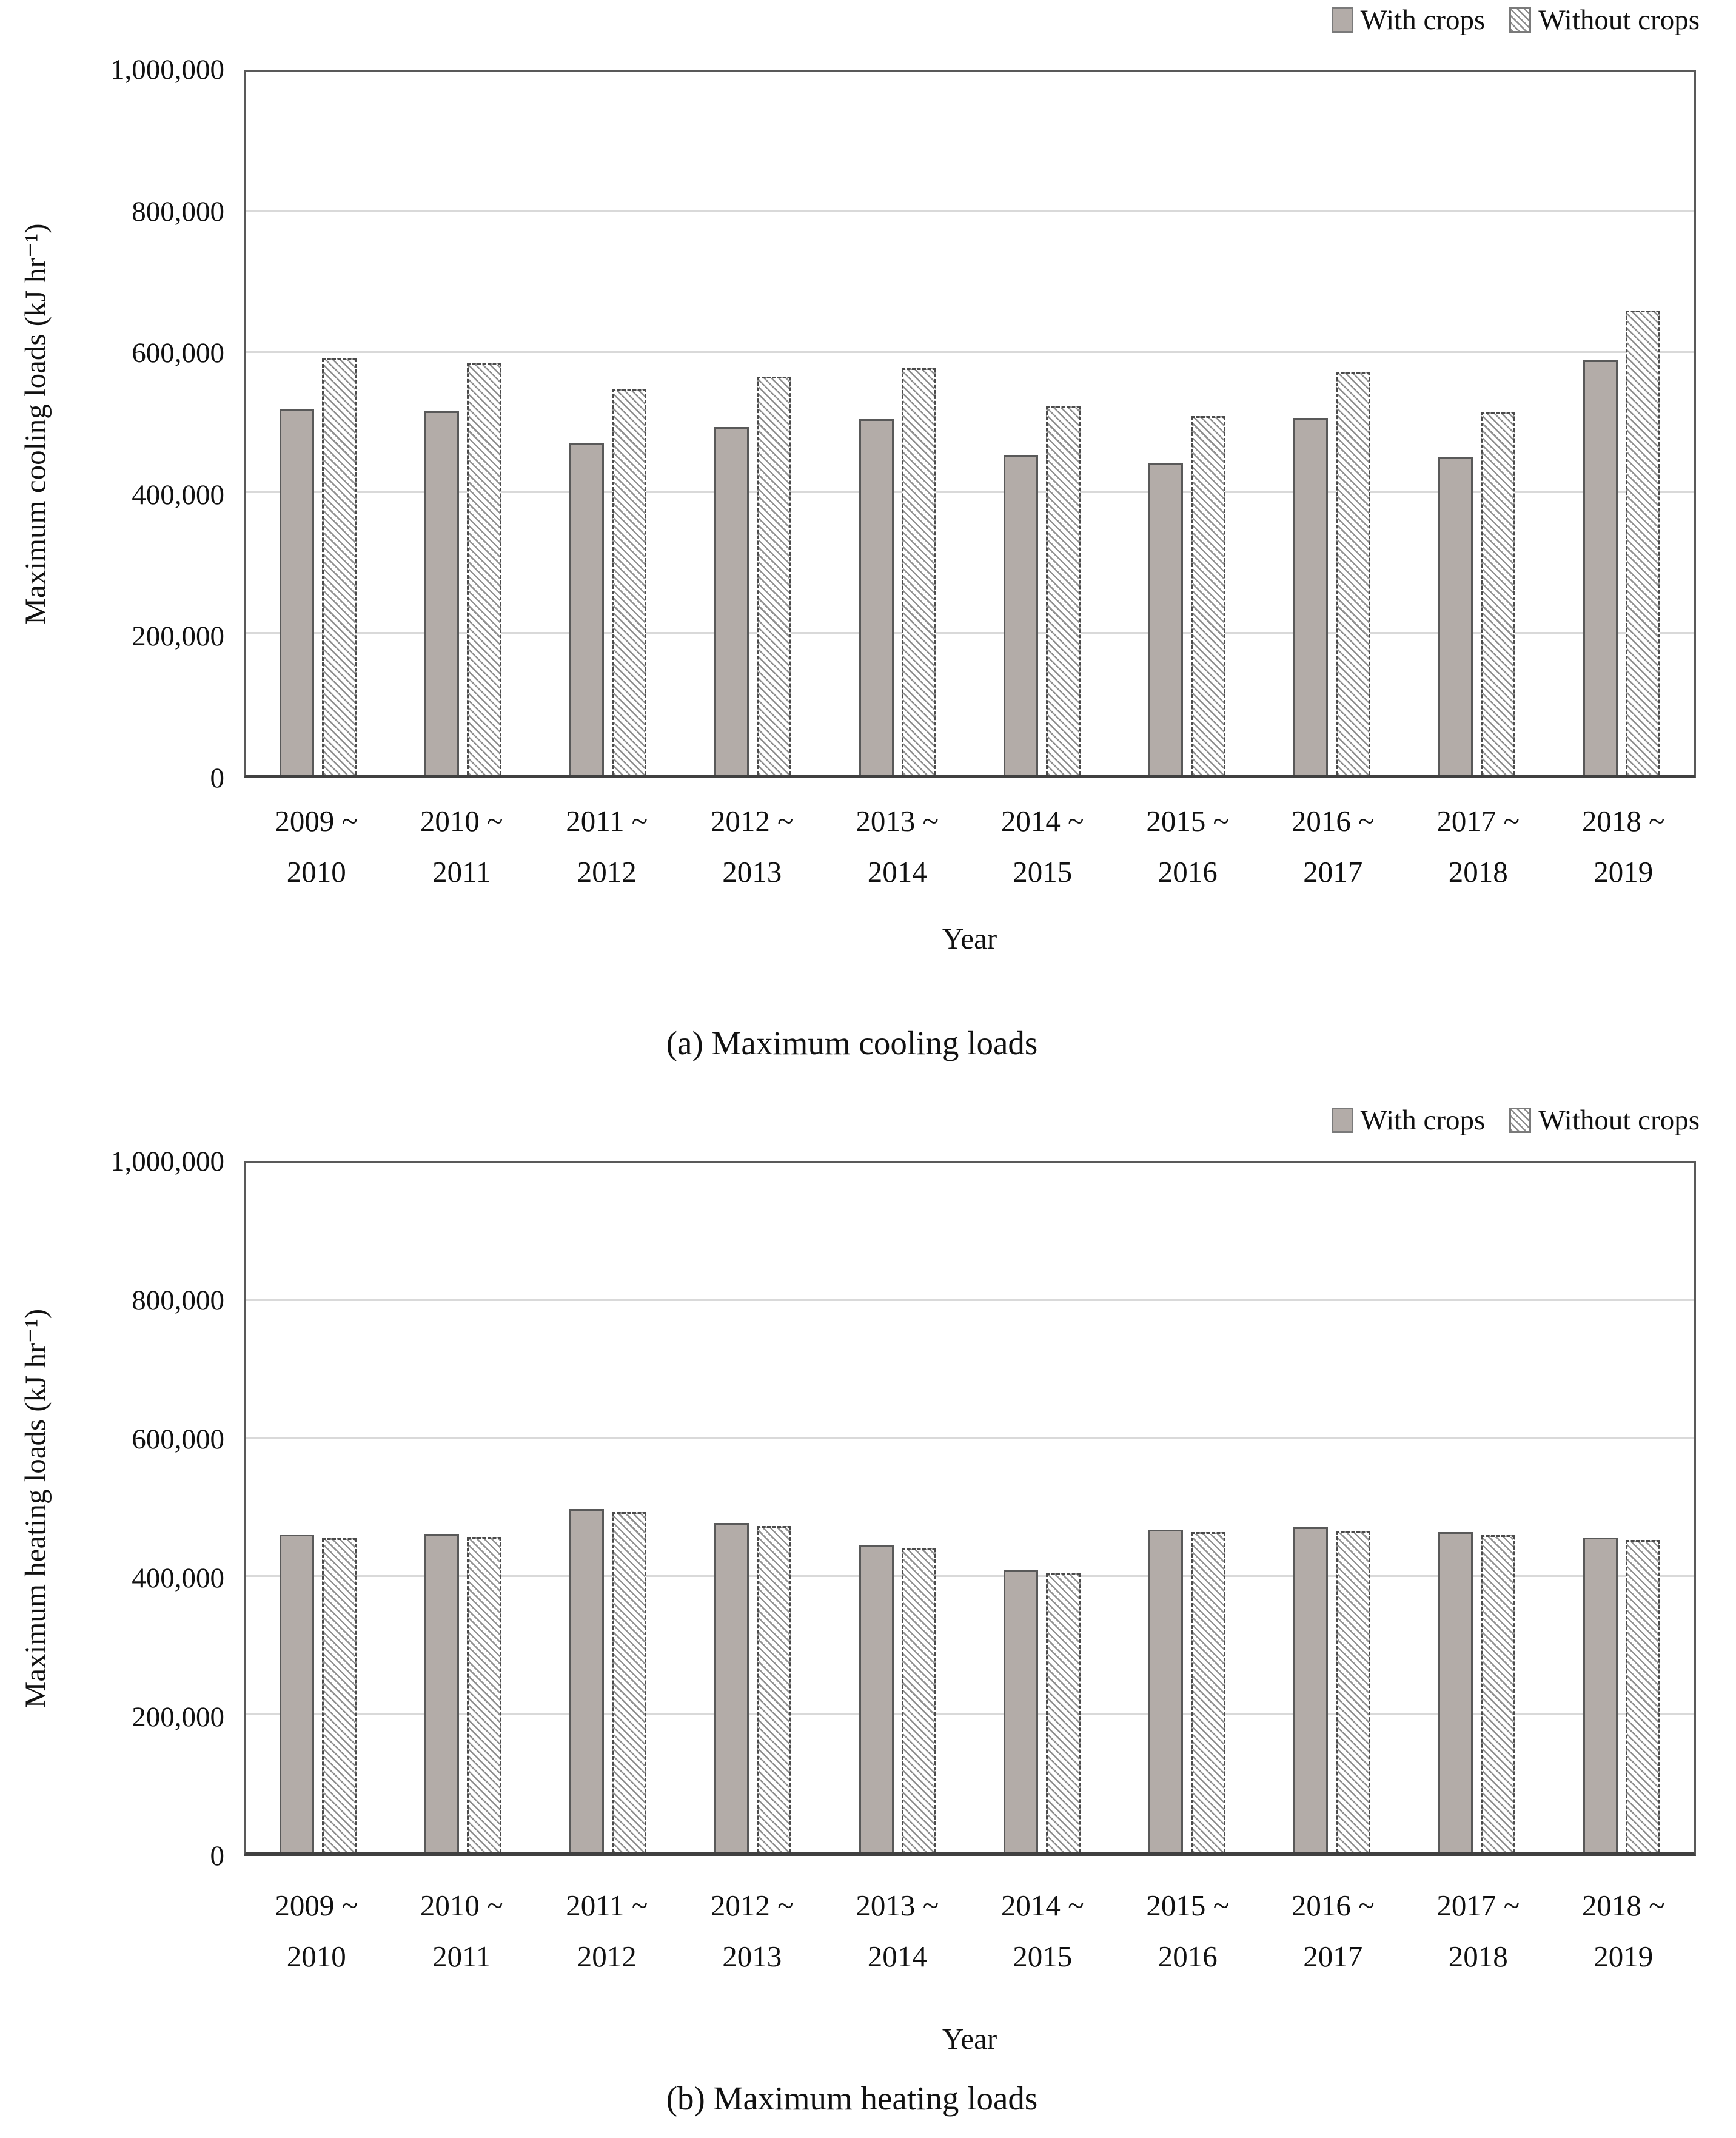 Image resolution: width=1736 pixels, height=2138 pixels. I want to click on category-slot-2018~2019, so click(1622, 424).